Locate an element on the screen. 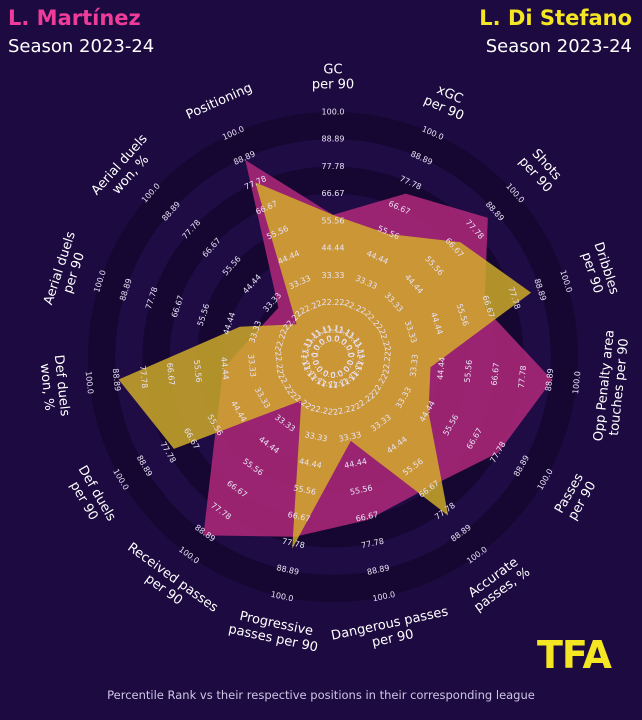 The height and width of the screenshot is (720, 642). category-label-line: won, % is located at coordinates (47, 387).